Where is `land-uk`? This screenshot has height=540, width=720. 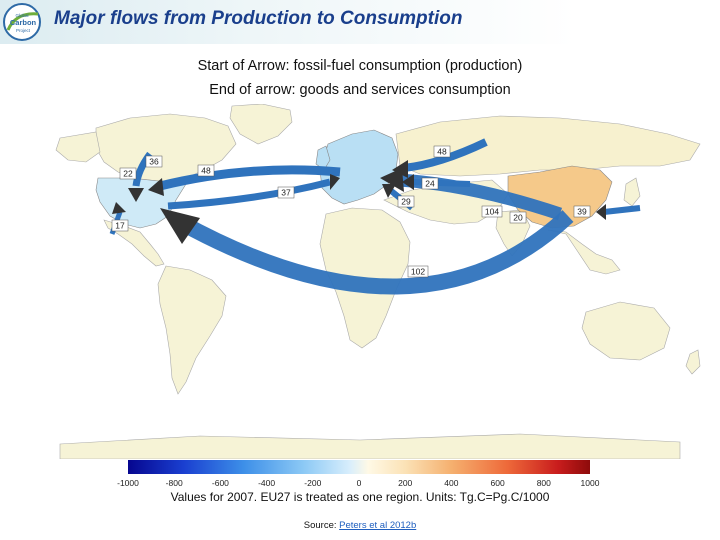
land-uk is located at coordinates (323, 158).